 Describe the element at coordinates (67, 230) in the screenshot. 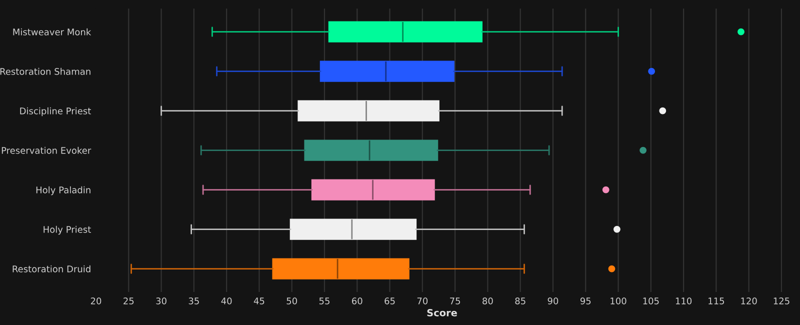

I see `y-tick-label: Holy Priest` at that location.